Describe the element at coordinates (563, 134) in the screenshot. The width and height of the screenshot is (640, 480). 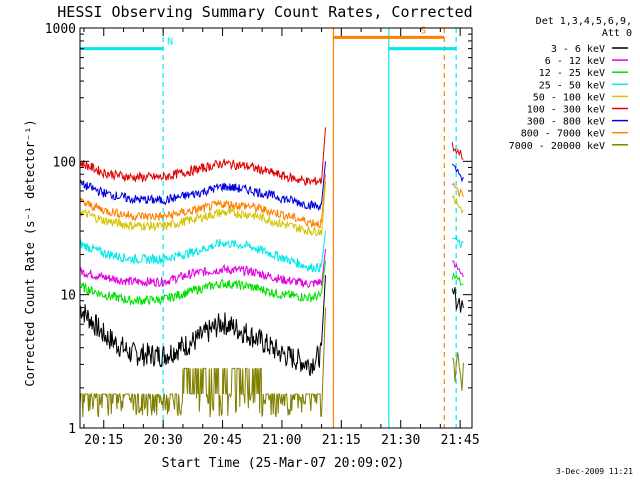
I see `legend-label-7: 800 - 7000 keV` at that location.